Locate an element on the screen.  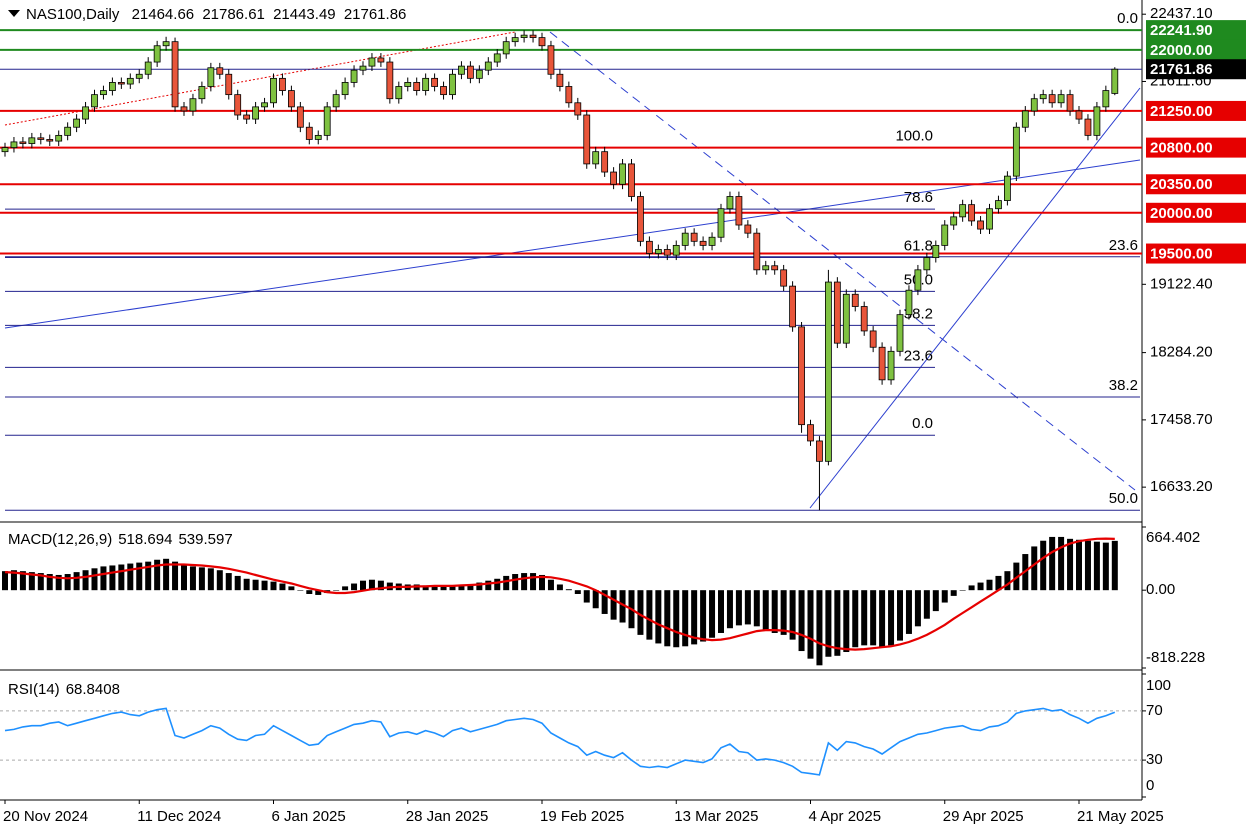
fib-label: 61.8 is located at coordinates (918, 245).